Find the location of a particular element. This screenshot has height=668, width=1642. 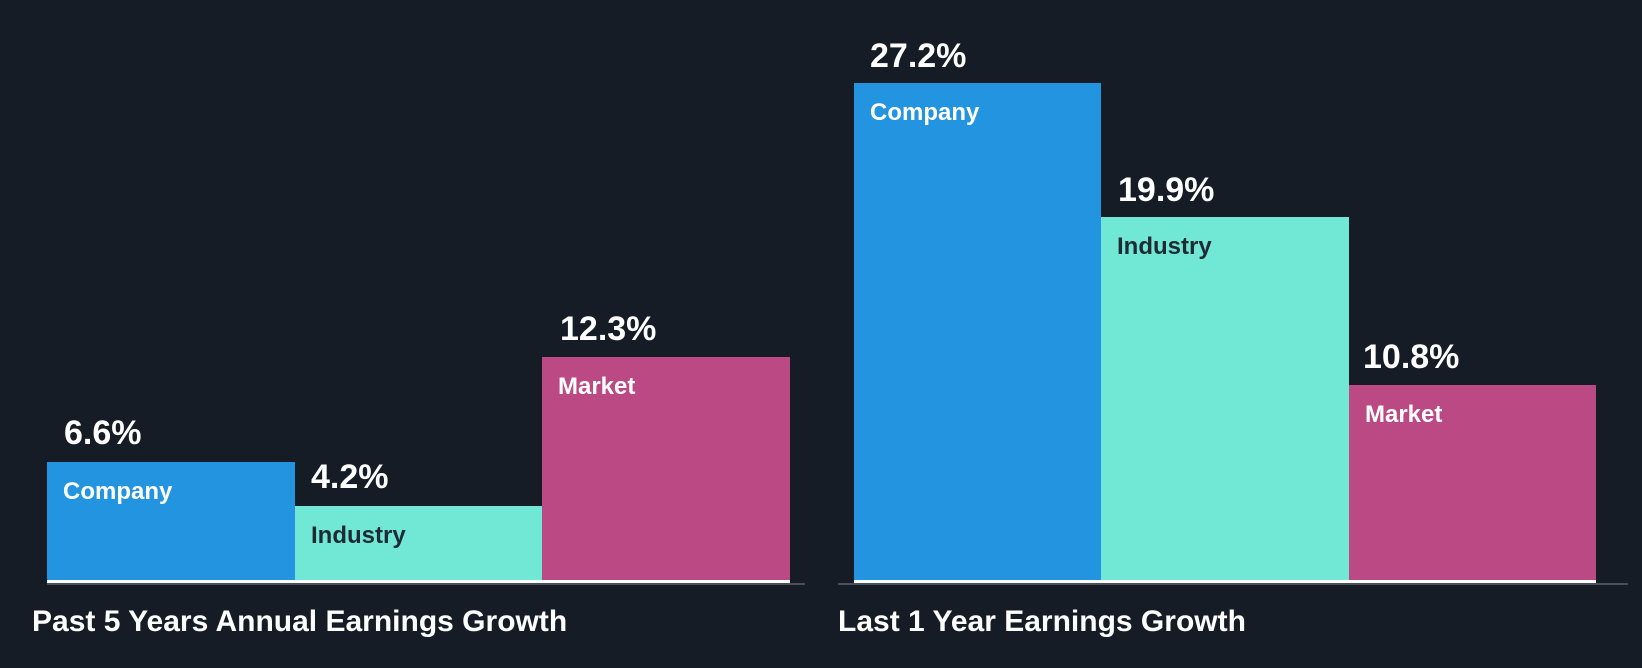

company-value-label: 27.2% is located at coordinates (918, 56).